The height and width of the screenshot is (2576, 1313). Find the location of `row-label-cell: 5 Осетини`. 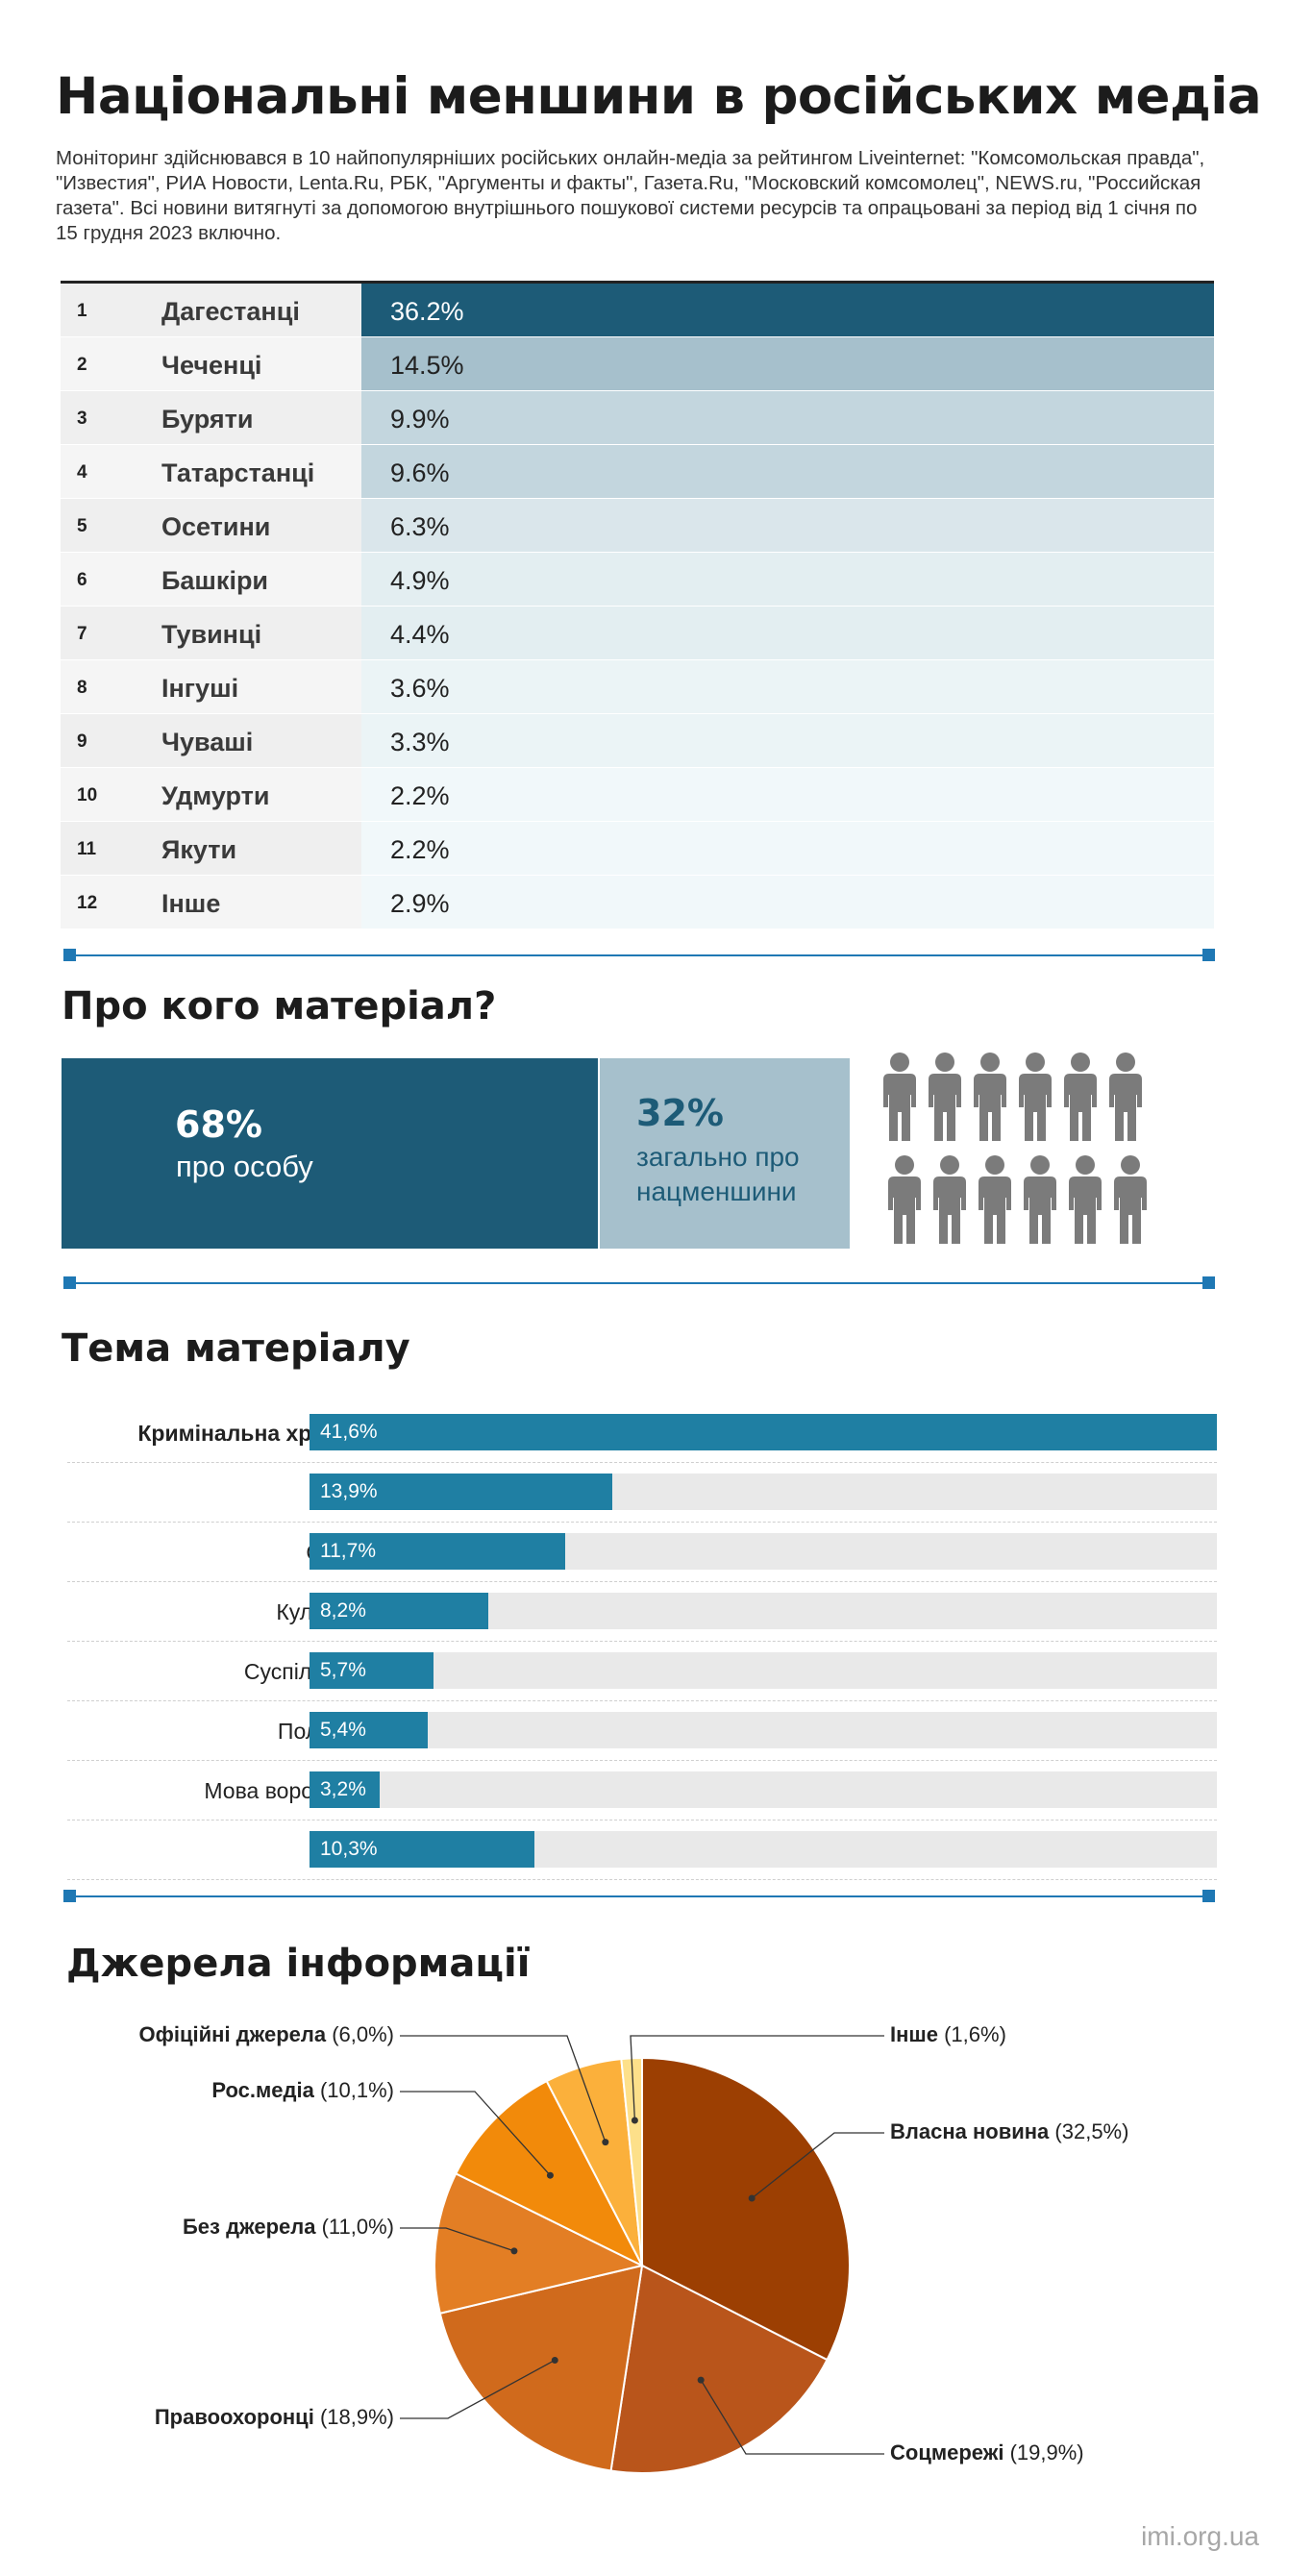

row-label-cell: 5 Осетини is located at coordinates (211, 525).